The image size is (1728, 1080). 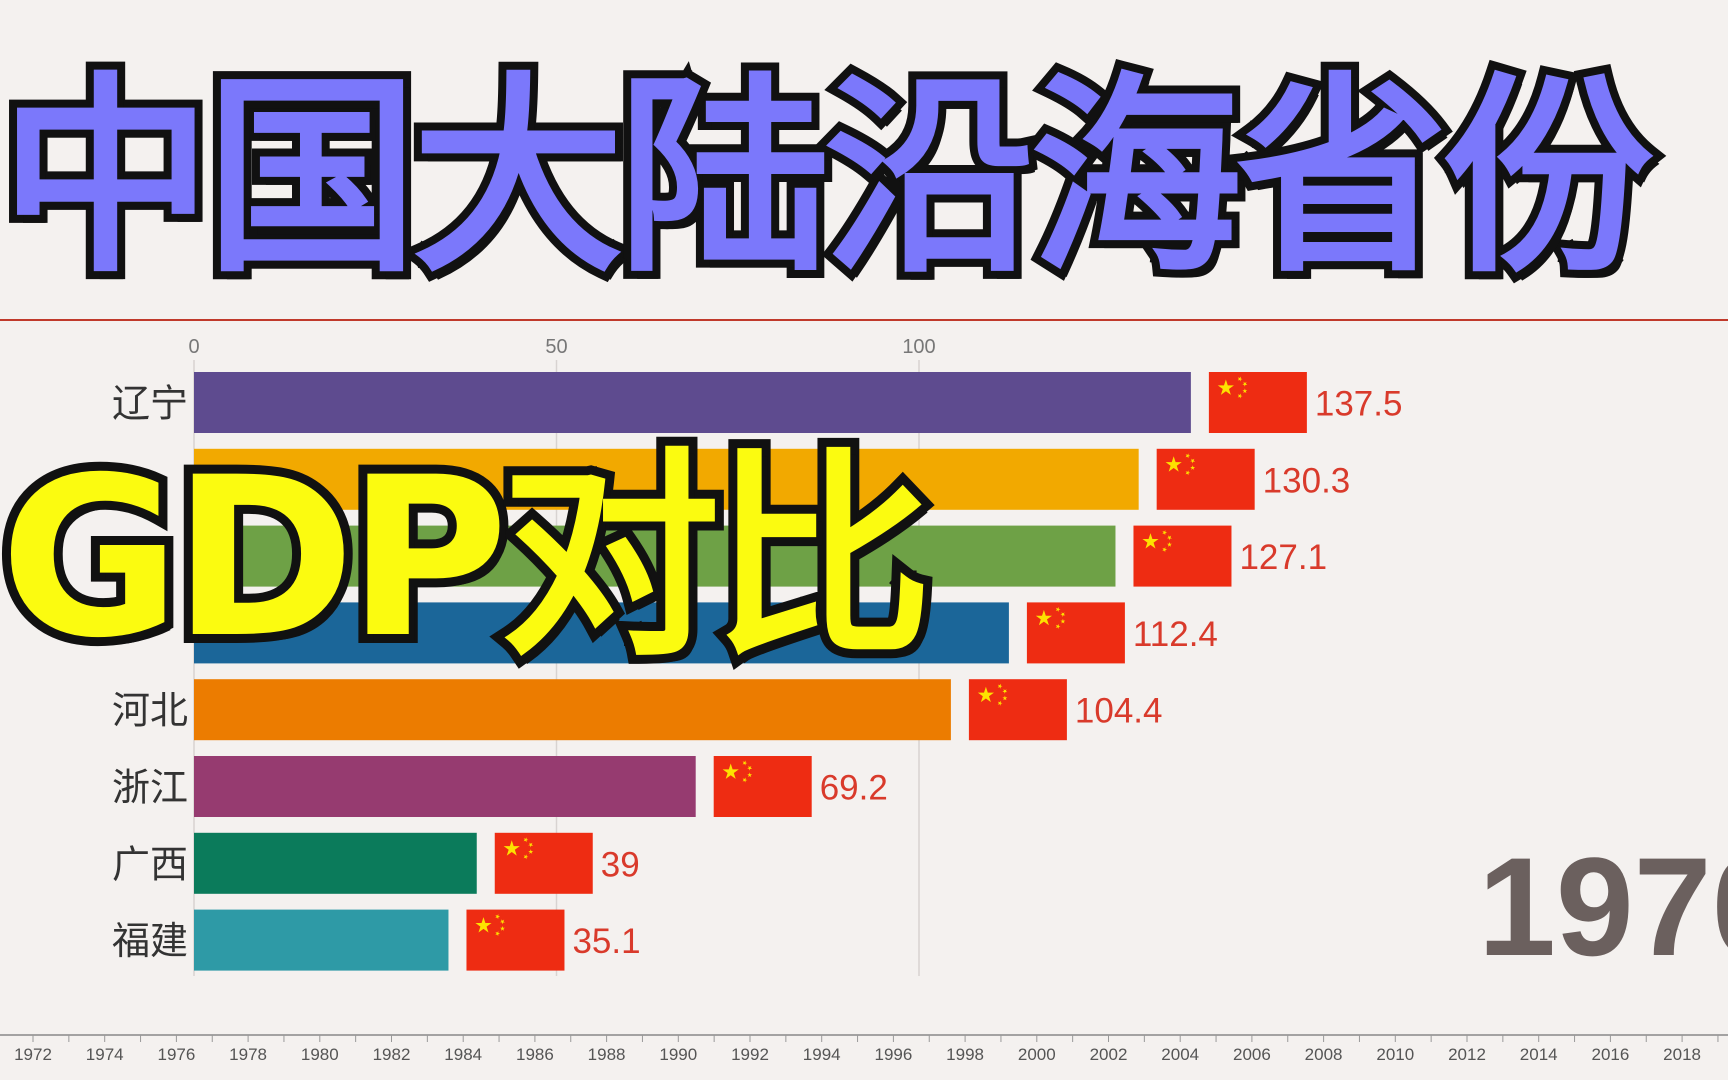 What do you see at coordinates (1359, 404) in the screenshot?
I see `value-label: 137.5` at bounding box center [1359, 404].